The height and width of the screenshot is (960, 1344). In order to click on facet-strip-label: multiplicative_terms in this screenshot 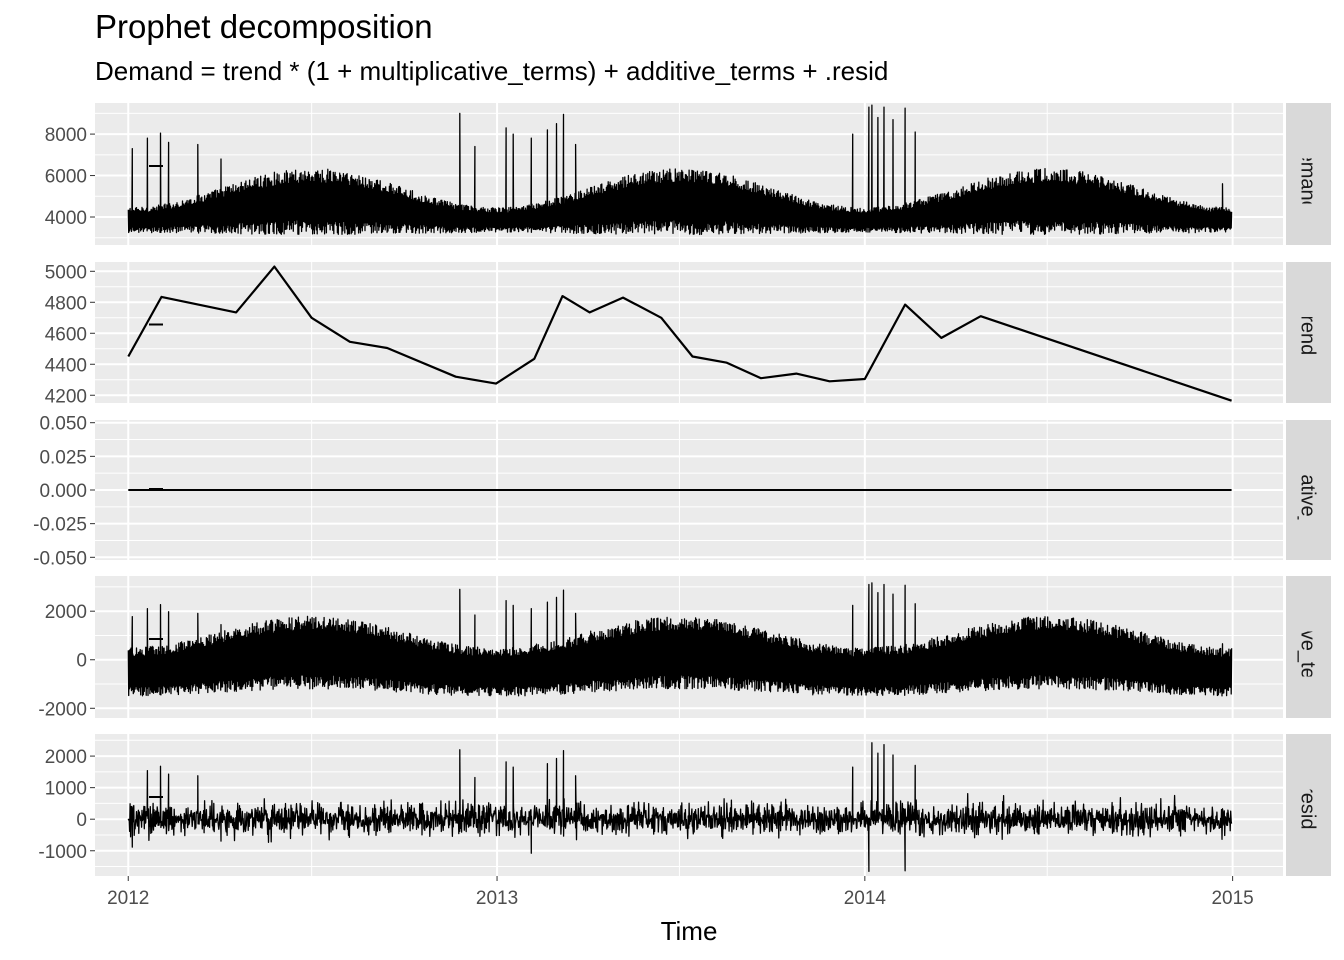, I will do `click(1308, 490)`.